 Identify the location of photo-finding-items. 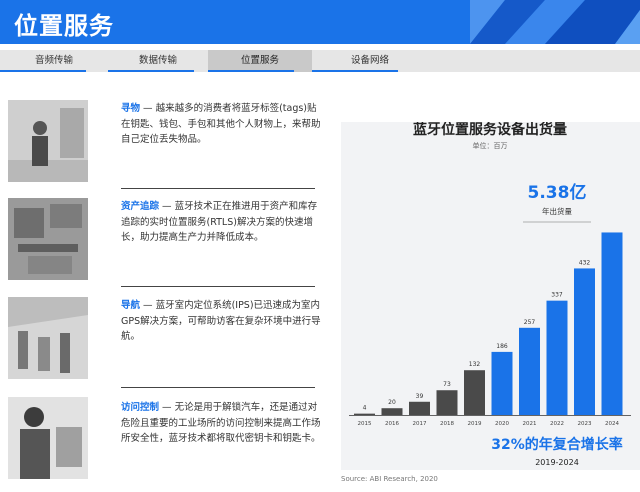
(48, 141).